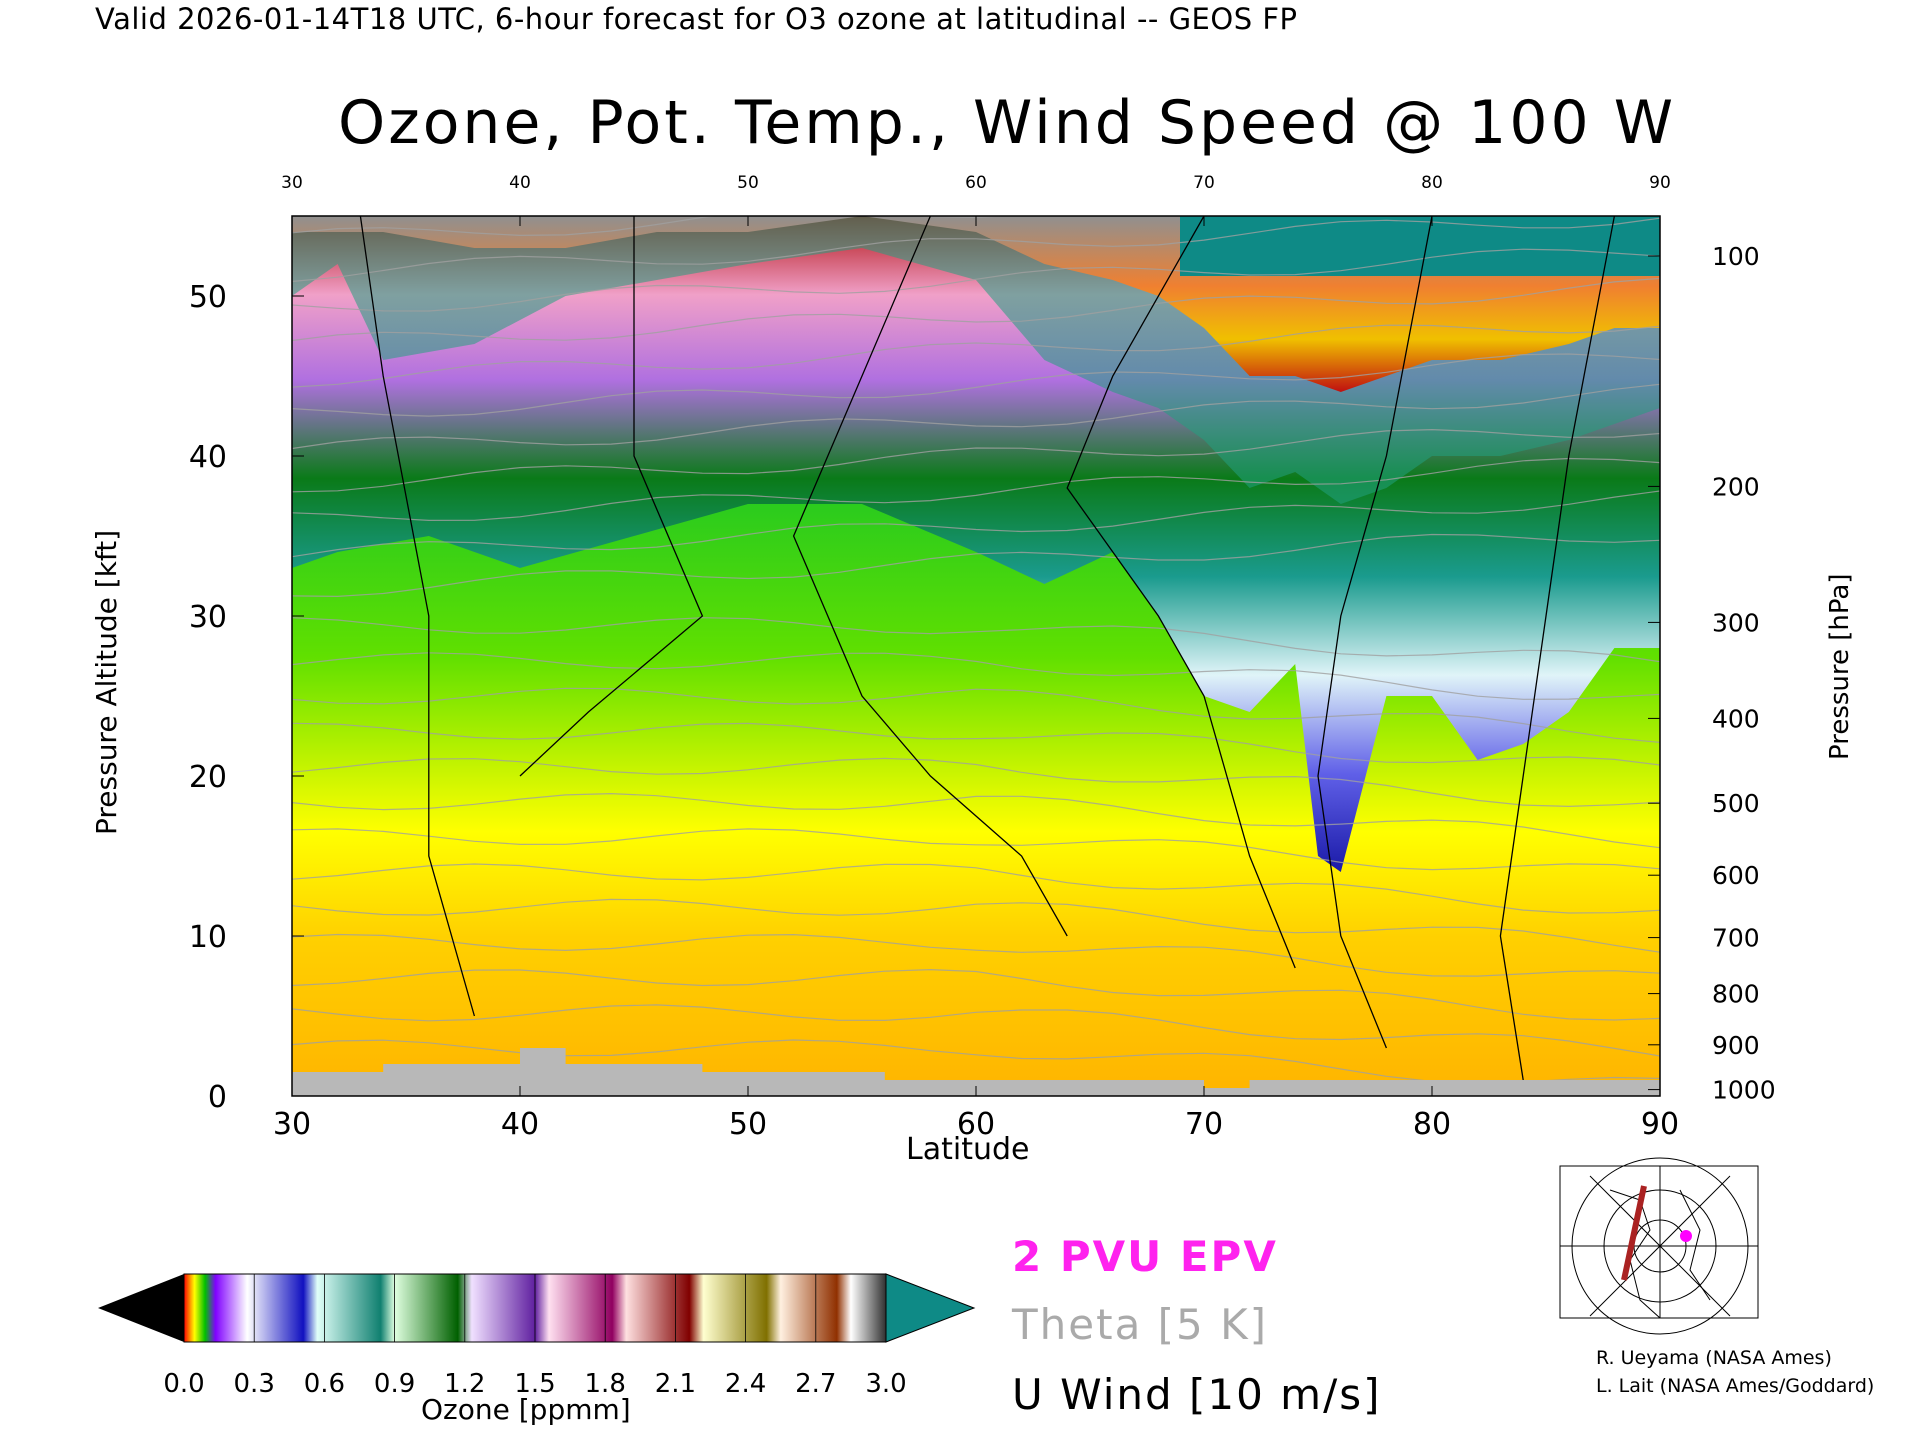  Describe the element at coordinates (520, 1124) in the screenshot. I see `x-tick-label: 40` at that location.